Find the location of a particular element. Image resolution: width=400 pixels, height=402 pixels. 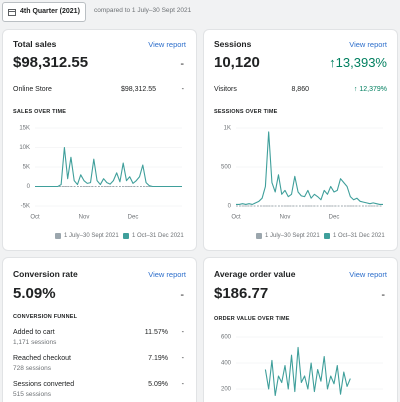

period: 4th Quarter (2021) is located at coordinates (50, 11).